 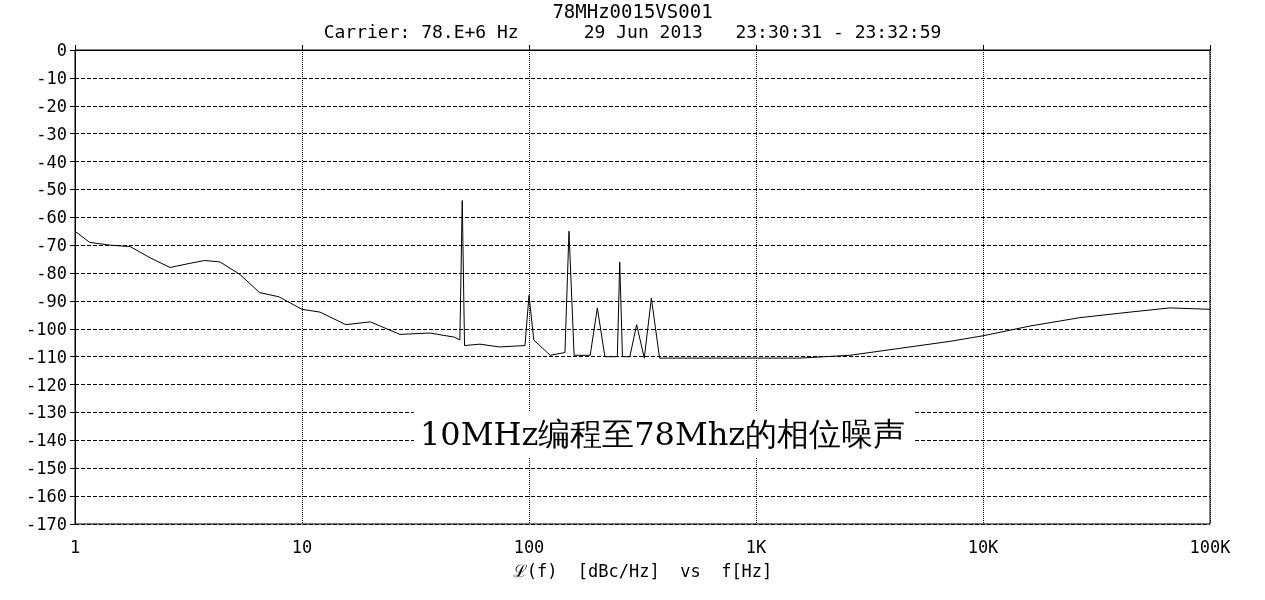 I want to click on y-tick-label: -70, so click(x=51, y=245).